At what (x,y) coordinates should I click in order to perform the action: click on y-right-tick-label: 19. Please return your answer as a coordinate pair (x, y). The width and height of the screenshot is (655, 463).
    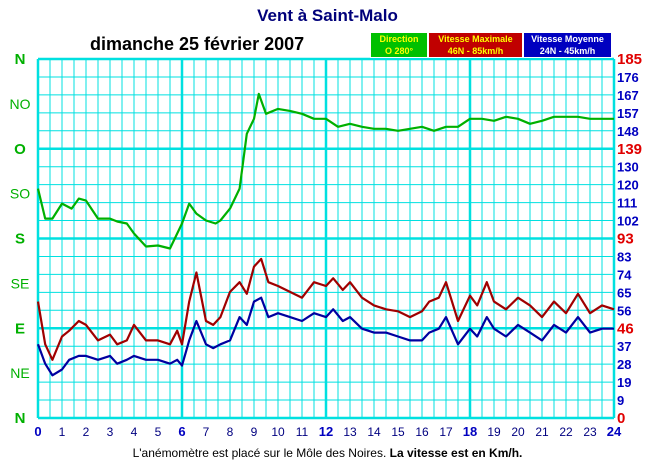
    Looking at the image, I should click on (624, 382).